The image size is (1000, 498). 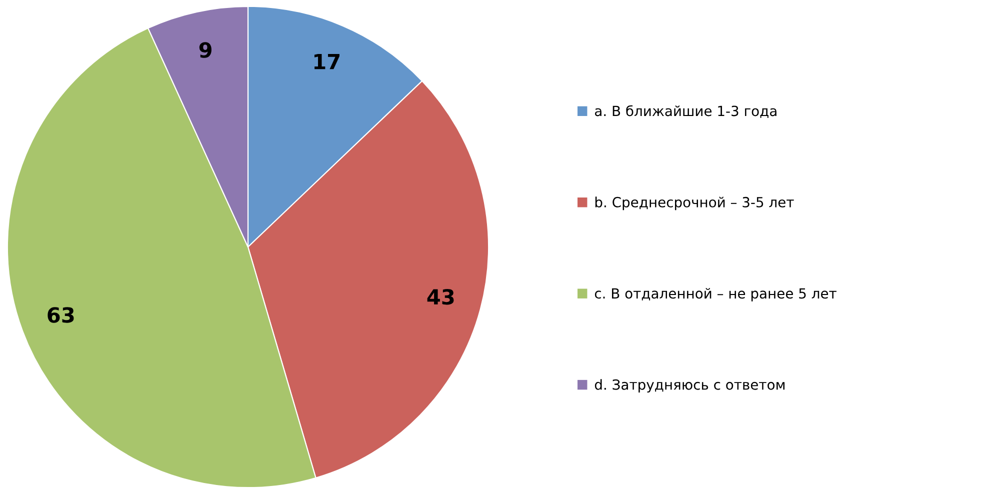 I want to click on legend-label: d. Затрудняюсь с ответом, so click(x=689, y=386).